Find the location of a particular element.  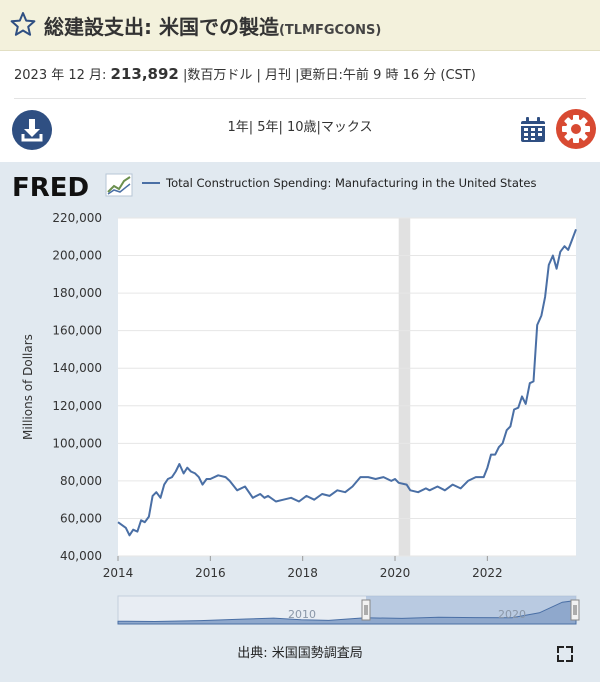

navigator-label-2020: 2020 is located at coordinates (512, 614).